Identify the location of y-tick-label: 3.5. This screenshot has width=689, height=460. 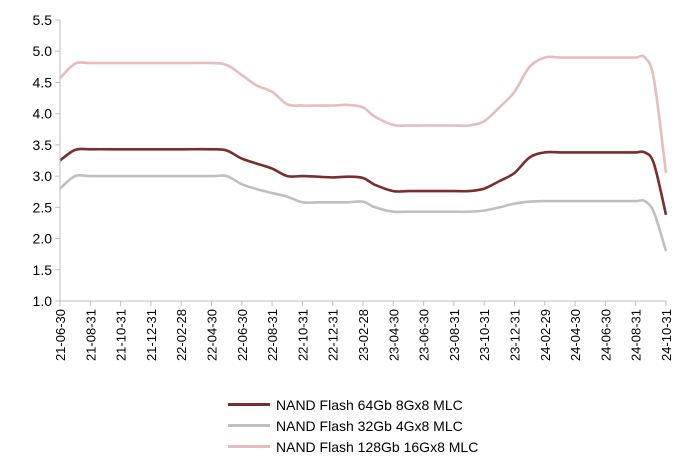
(43, 145).